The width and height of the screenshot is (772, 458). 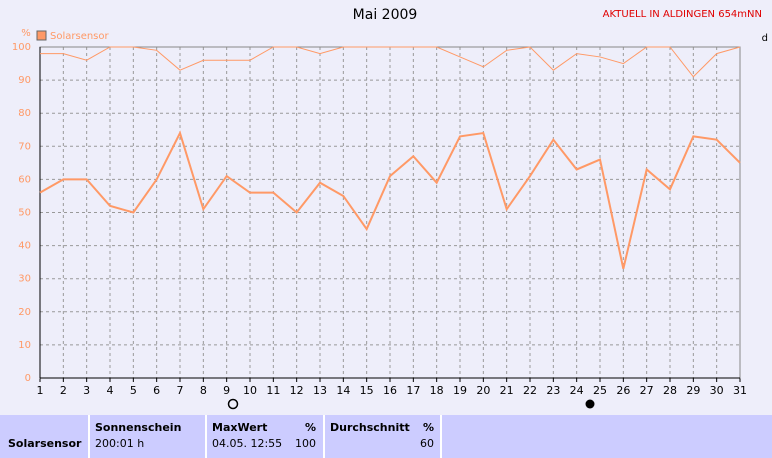 I want to click on y-tick-label: 30, so click(x=24, y=279).